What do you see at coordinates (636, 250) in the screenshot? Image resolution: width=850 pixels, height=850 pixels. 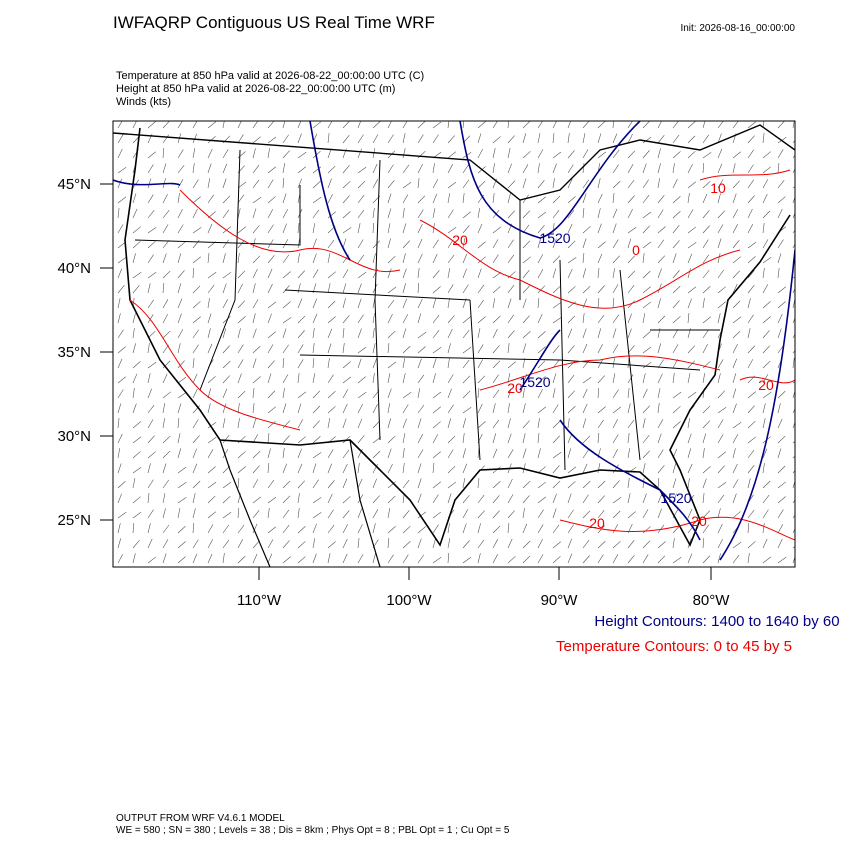 I see `temperature-contour-label: 0` at bounding box center [636, 250].